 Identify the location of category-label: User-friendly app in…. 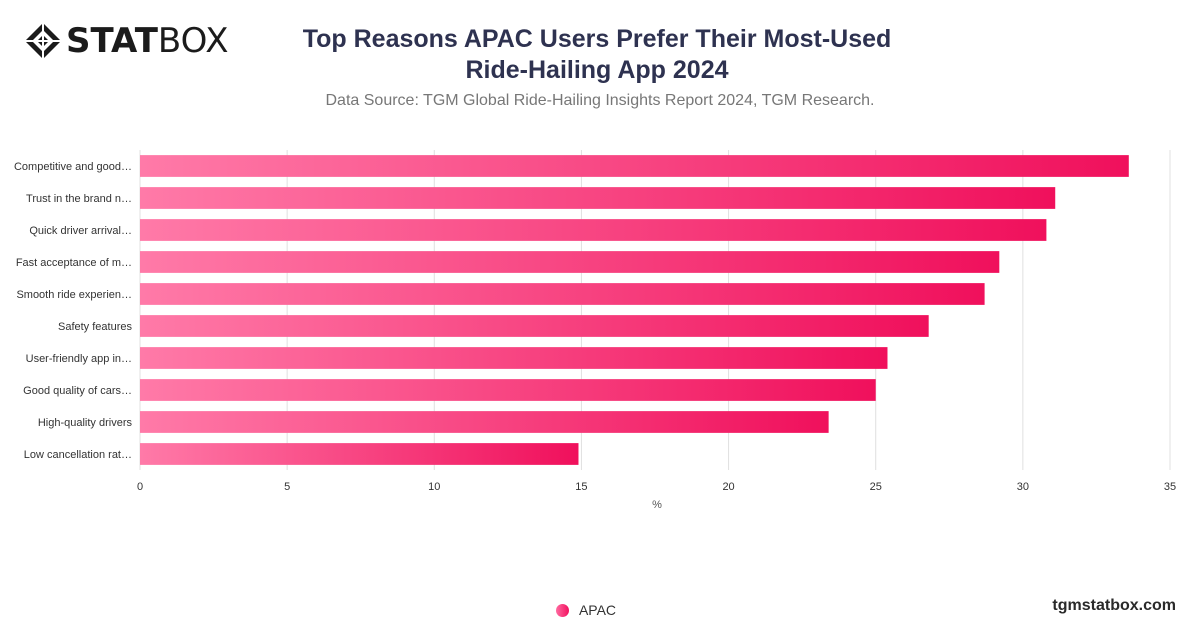
(79, 359).